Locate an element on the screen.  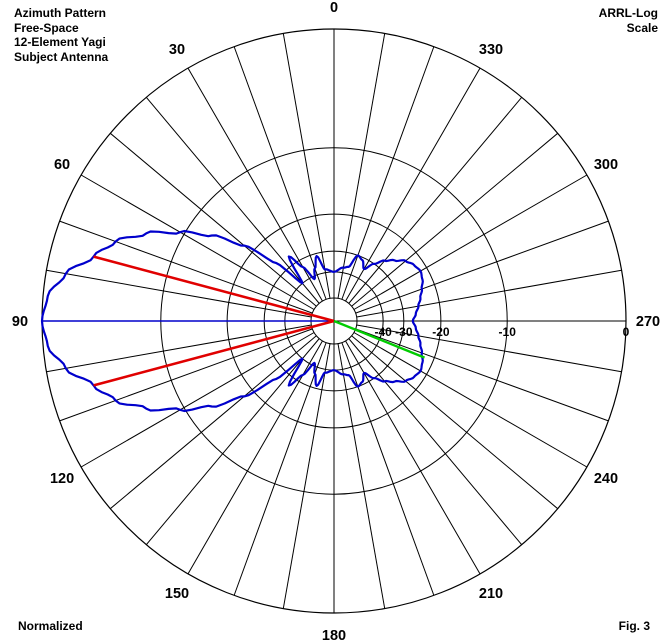
title-line-4: Subject Antenna is located at coordinates (61, 56).